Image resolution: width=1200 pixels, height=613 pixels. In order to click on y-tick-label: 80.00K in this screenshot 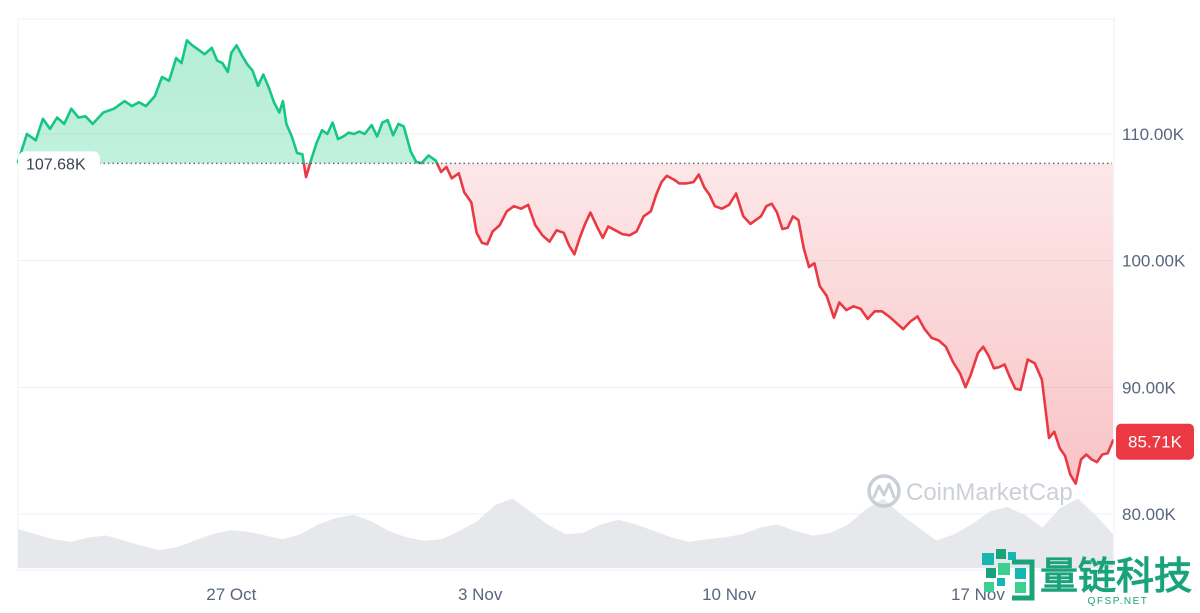, I will do `click(1149, 514)`.